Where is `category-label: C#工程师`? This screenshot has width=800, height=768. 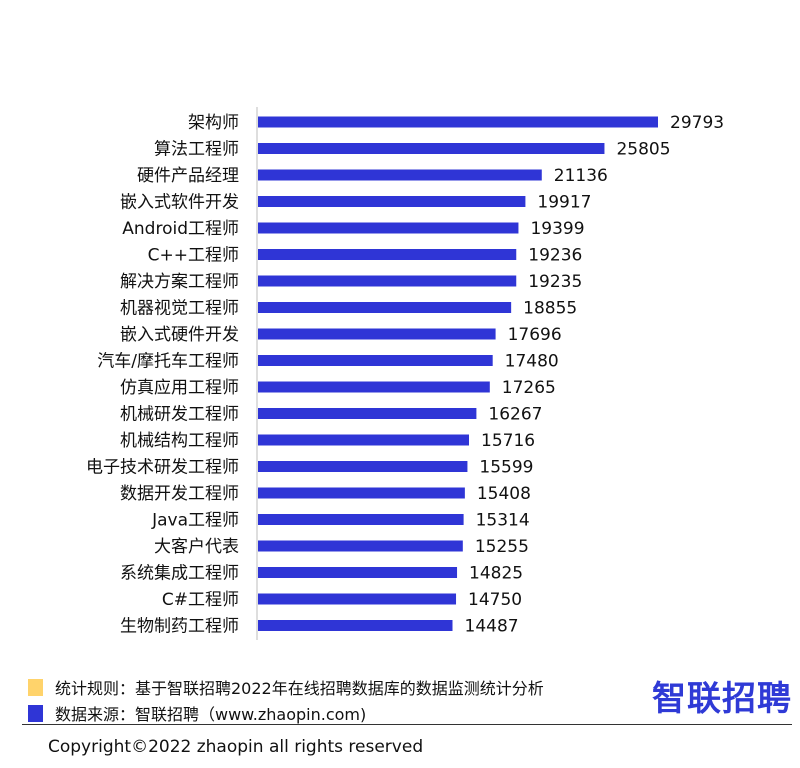 category-label: C#工程师 is located at coordinates (200, 600).